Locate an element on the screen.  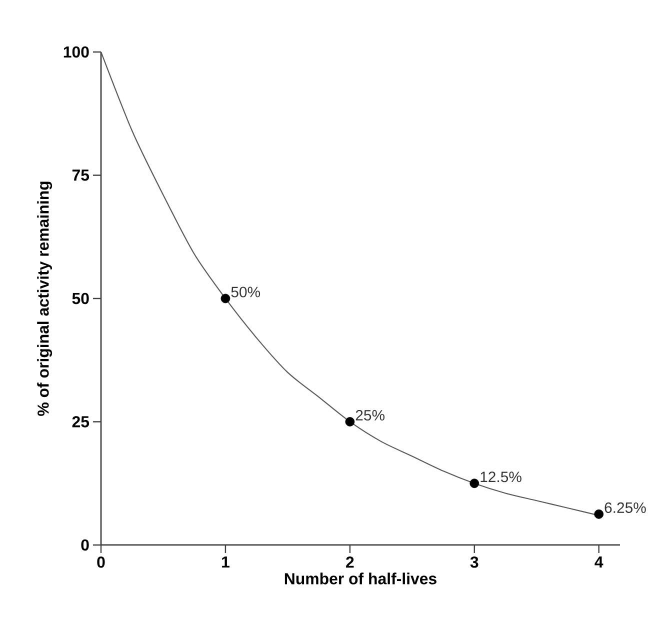
x-tick-label: 0 is located at coordinates (101, 562).